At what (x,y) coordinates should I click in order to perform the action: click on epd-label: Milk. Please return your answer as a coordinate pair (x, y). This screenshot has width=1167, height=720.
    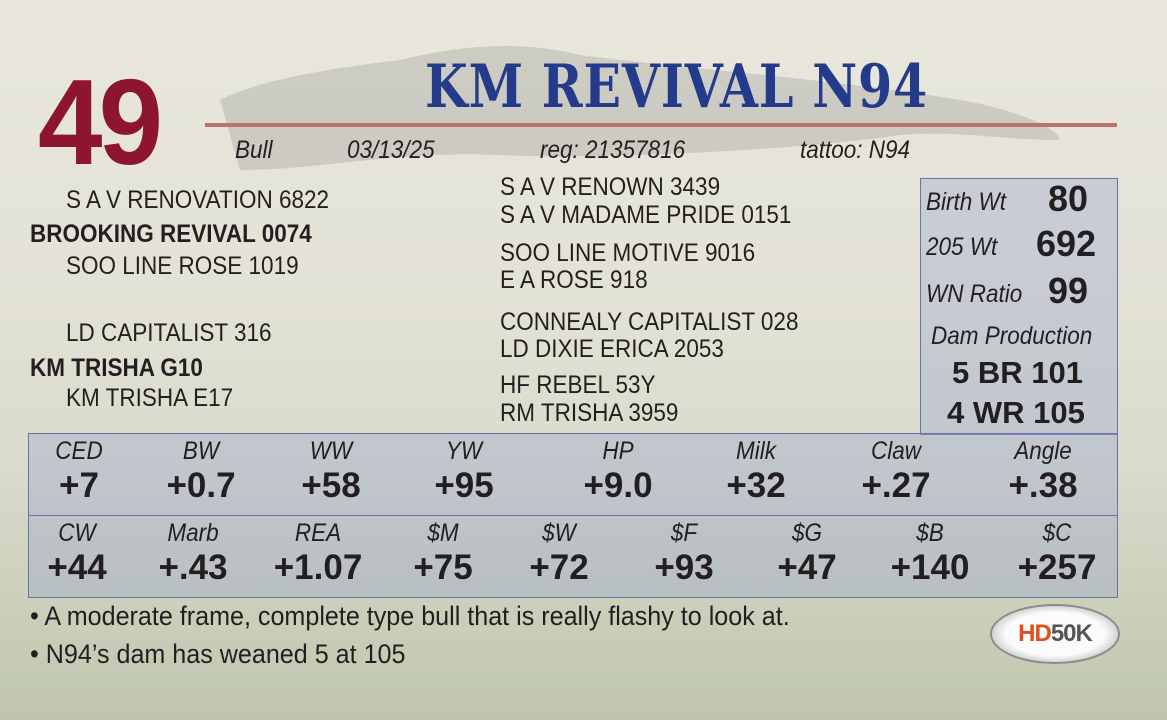
    Looking at the image, I should click on (756, 451).